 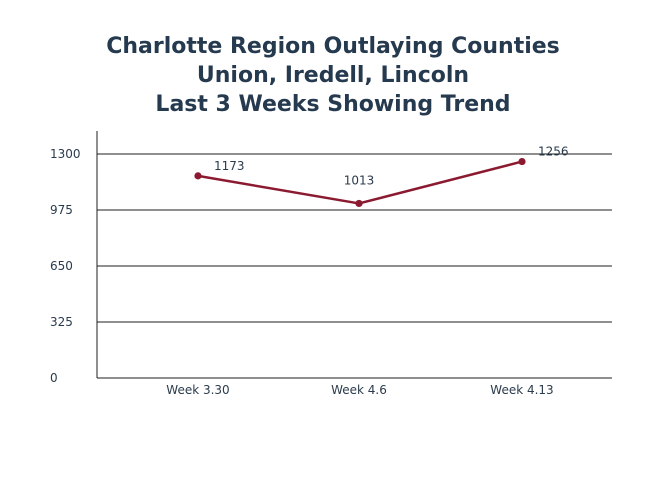 I want to click on data-labels: 1173 1013 1256, so click(x=391, y=166).